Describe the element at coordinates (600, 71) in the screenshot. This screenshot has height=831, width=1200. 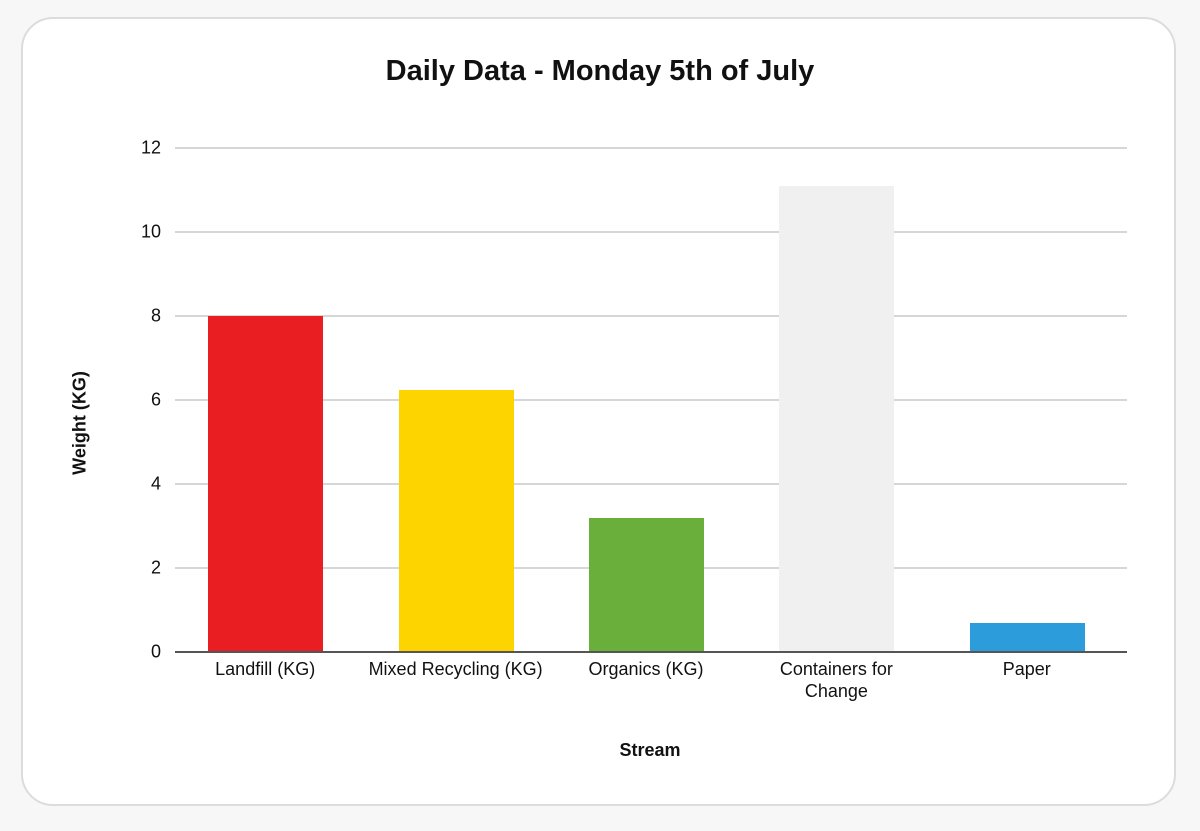
I see `chart-title: Daily Data - Monday 5th of July` at that location.